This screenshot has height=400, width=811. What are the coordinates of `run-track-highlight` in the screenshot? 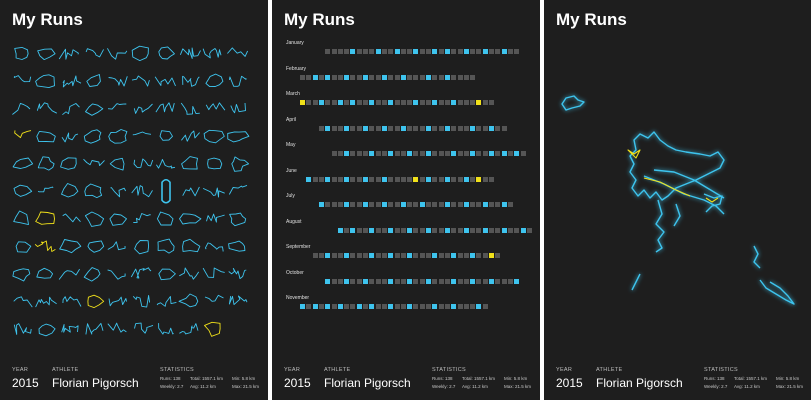 It's located at (96, 301).